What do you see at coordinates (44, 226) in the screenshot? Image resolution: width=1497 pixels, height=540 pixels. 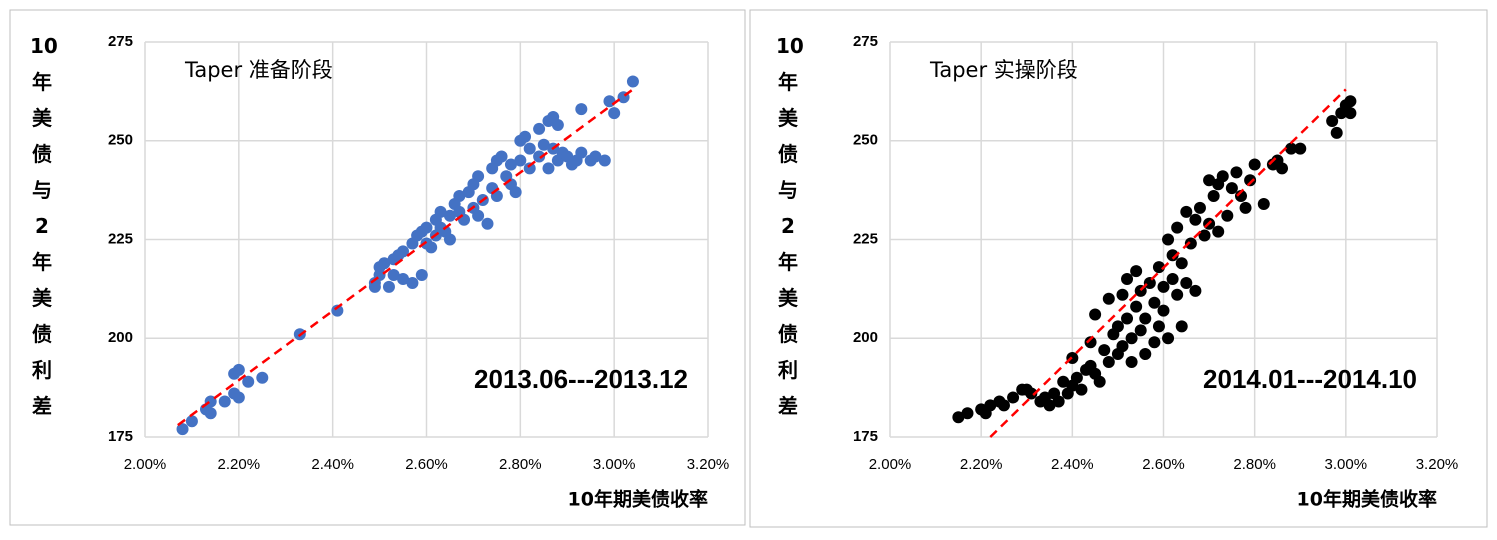 I see `y-axis-label: 10年美债与2年美债利差` at bounding box center [44, 226].